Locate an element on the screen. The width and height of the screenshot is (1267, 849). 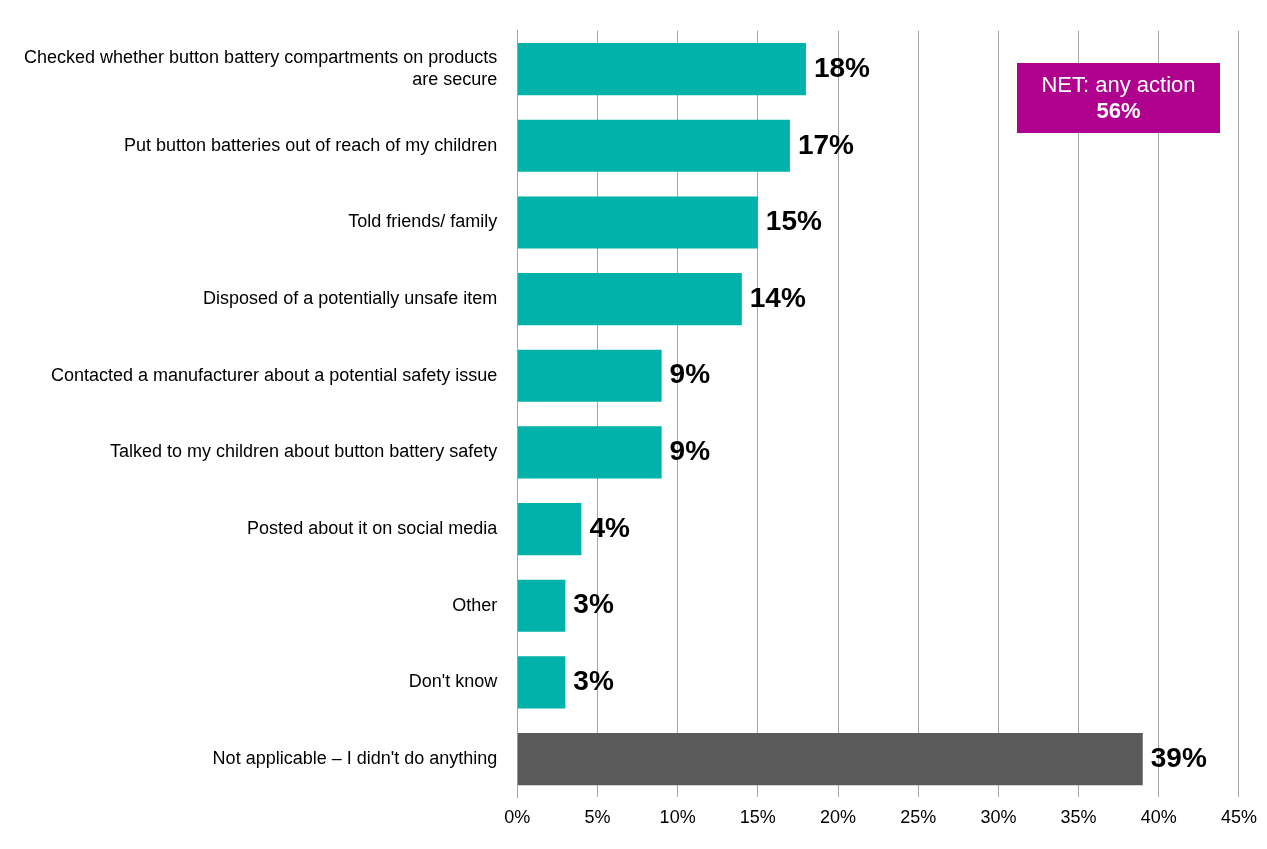
data-label: 15% is located at coordinates (793, 221).